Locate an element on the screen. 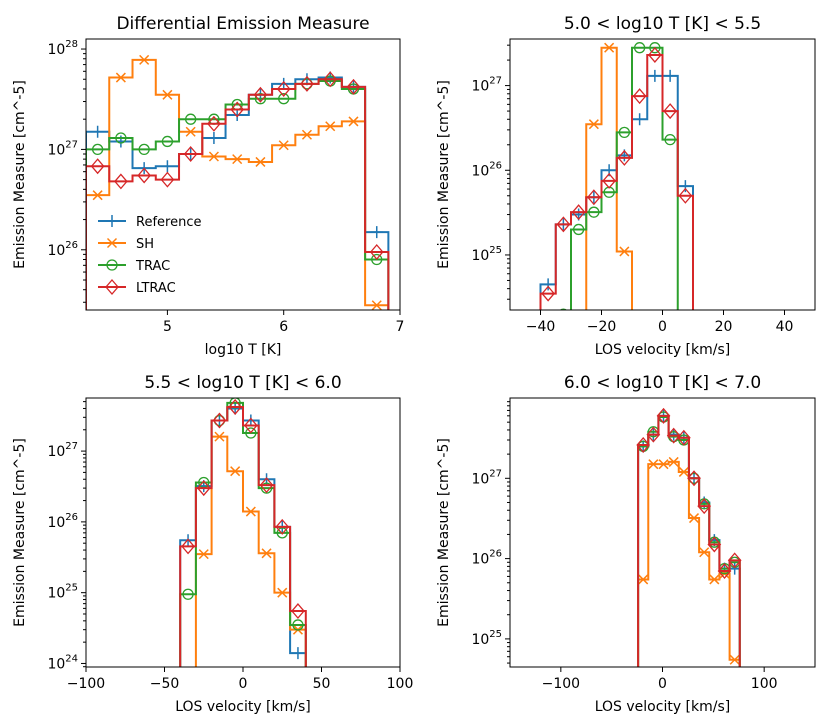 This screenshot has height=727, width=830. chart-title: Differential Emission Measure is located at coordinates (242, 24).